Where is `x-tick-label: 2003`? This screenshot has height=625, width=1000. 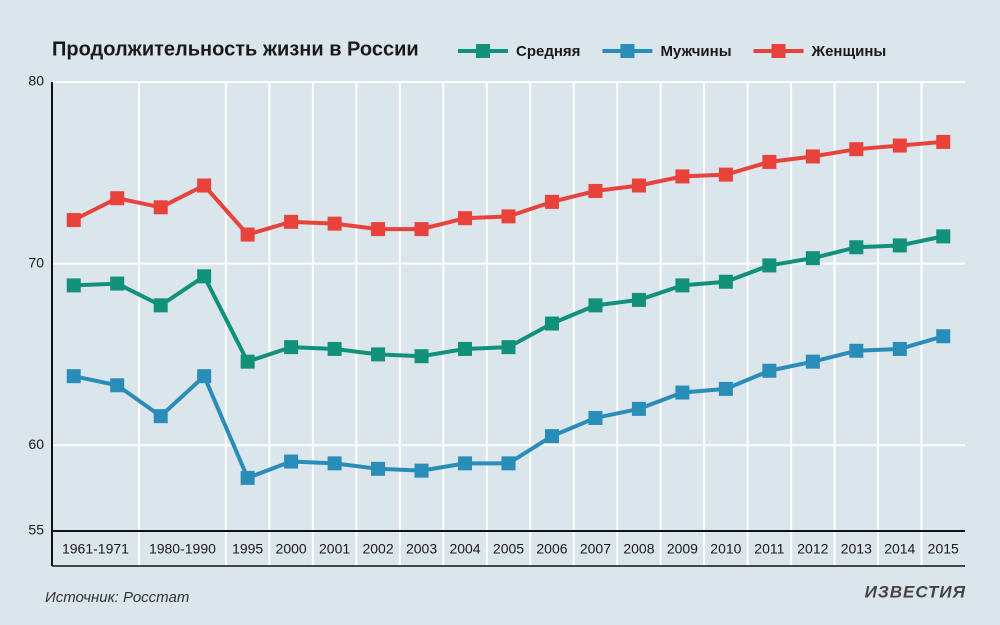 x-tick-label: 2003 is located at coordinates (421, 549).